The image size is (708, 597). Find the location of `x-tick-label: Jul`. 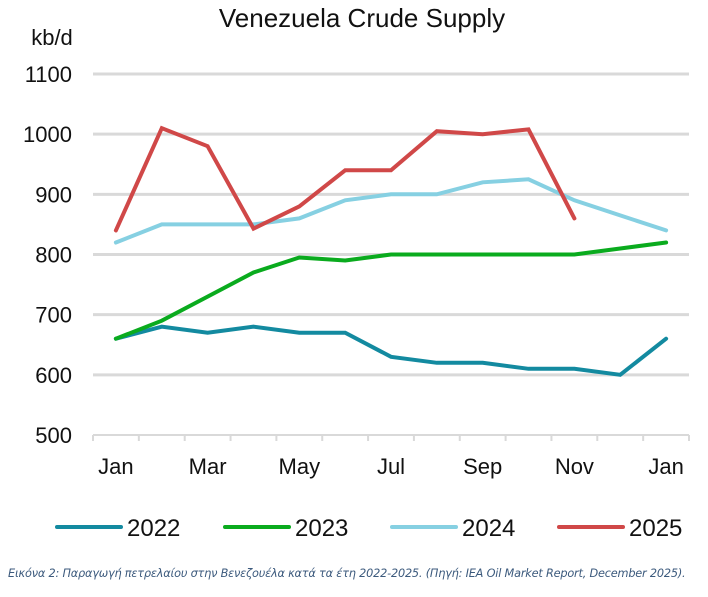

x-tick-label: Jul is located at coordinates (391, 466).